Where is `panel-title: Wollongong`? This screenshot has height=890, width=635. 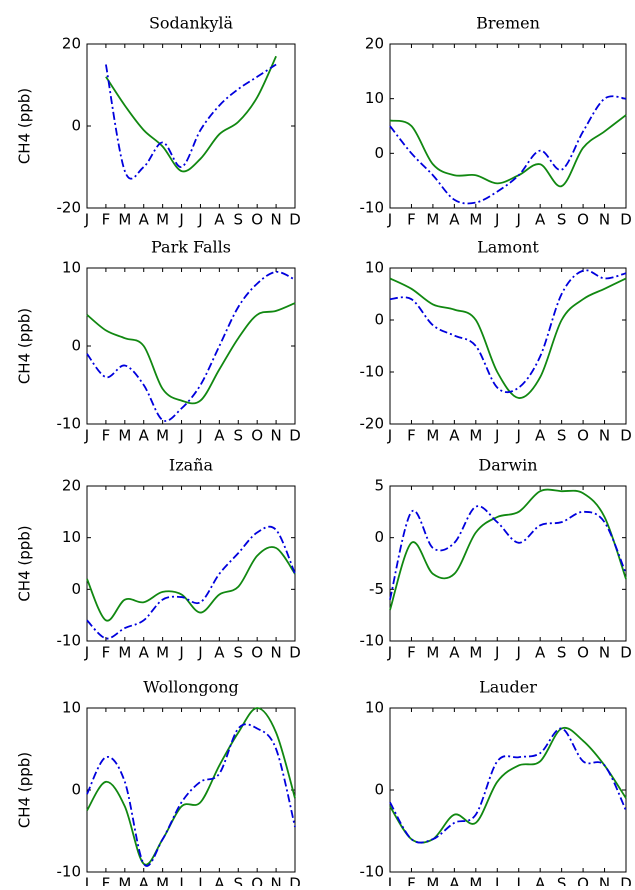
panel-title: Wollongong is located at coordinates (191, 687).